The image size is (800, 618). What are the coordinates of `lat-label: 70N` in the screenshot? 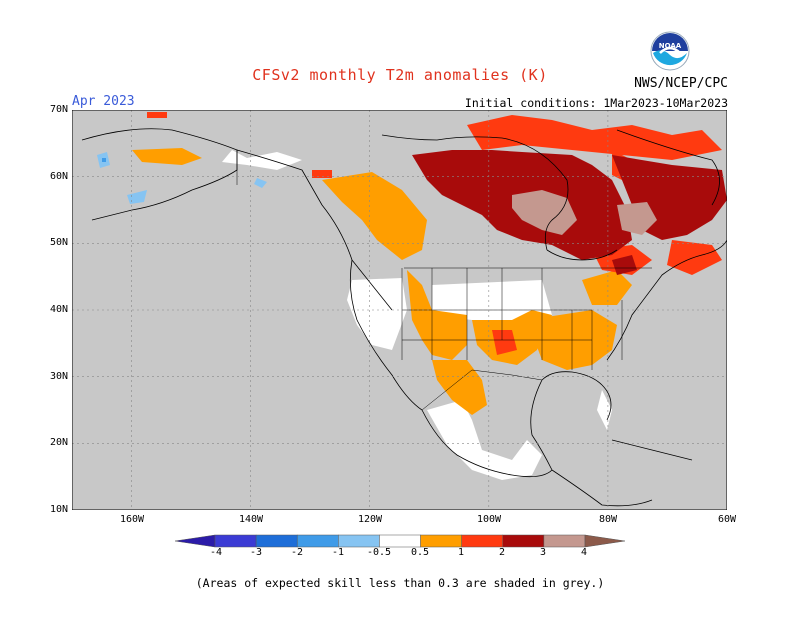 It's located at (58, 109).